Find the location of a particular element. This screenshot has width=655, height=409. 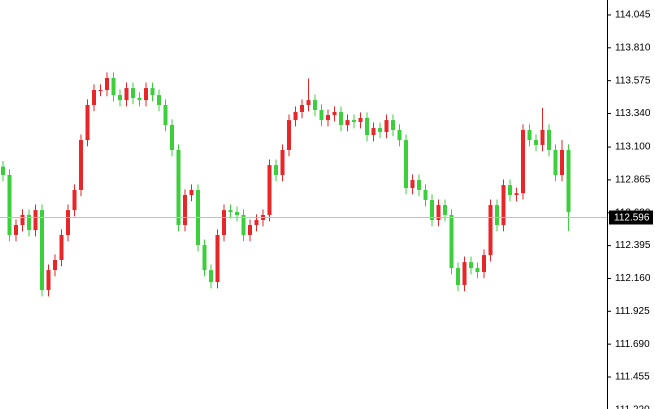

y-tick-label: 111.690 is located at coordinates (632, 344).